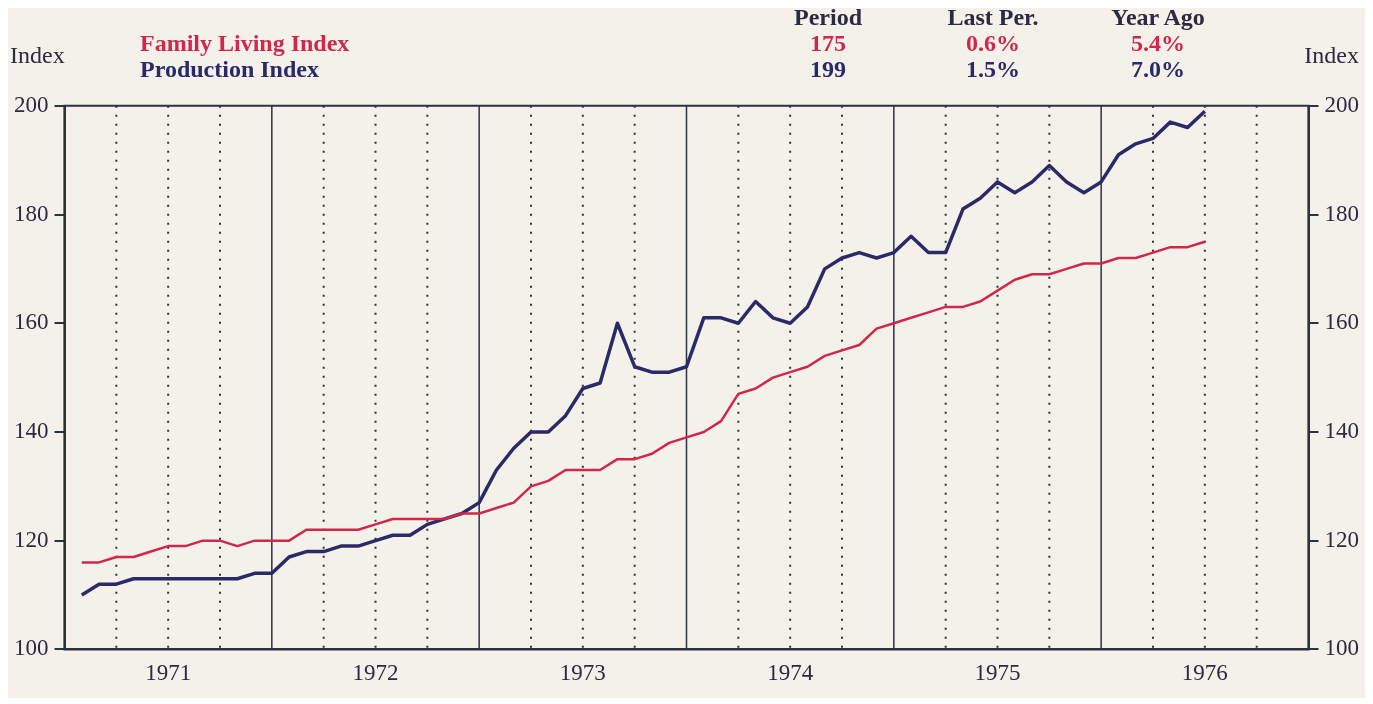 The width and height of the screenshot is (1373, 704). I want to click on y2-tick-label: 200, so click(1341, 104).